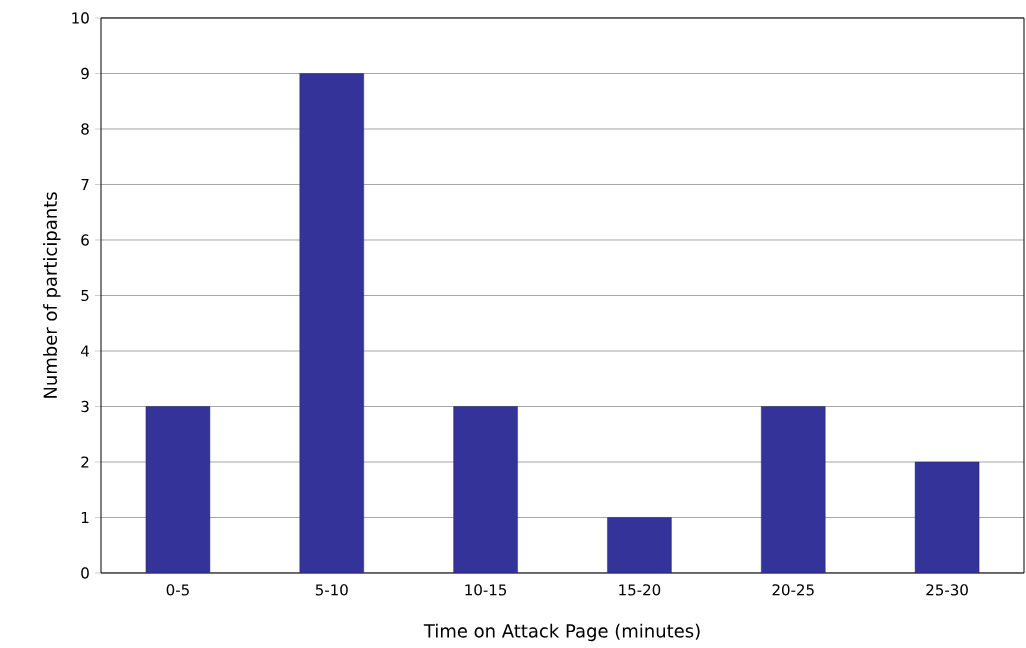  Describe the element at coordinates (85, 462) in the screenshot. I see `y-tick-label: 2` at that location.